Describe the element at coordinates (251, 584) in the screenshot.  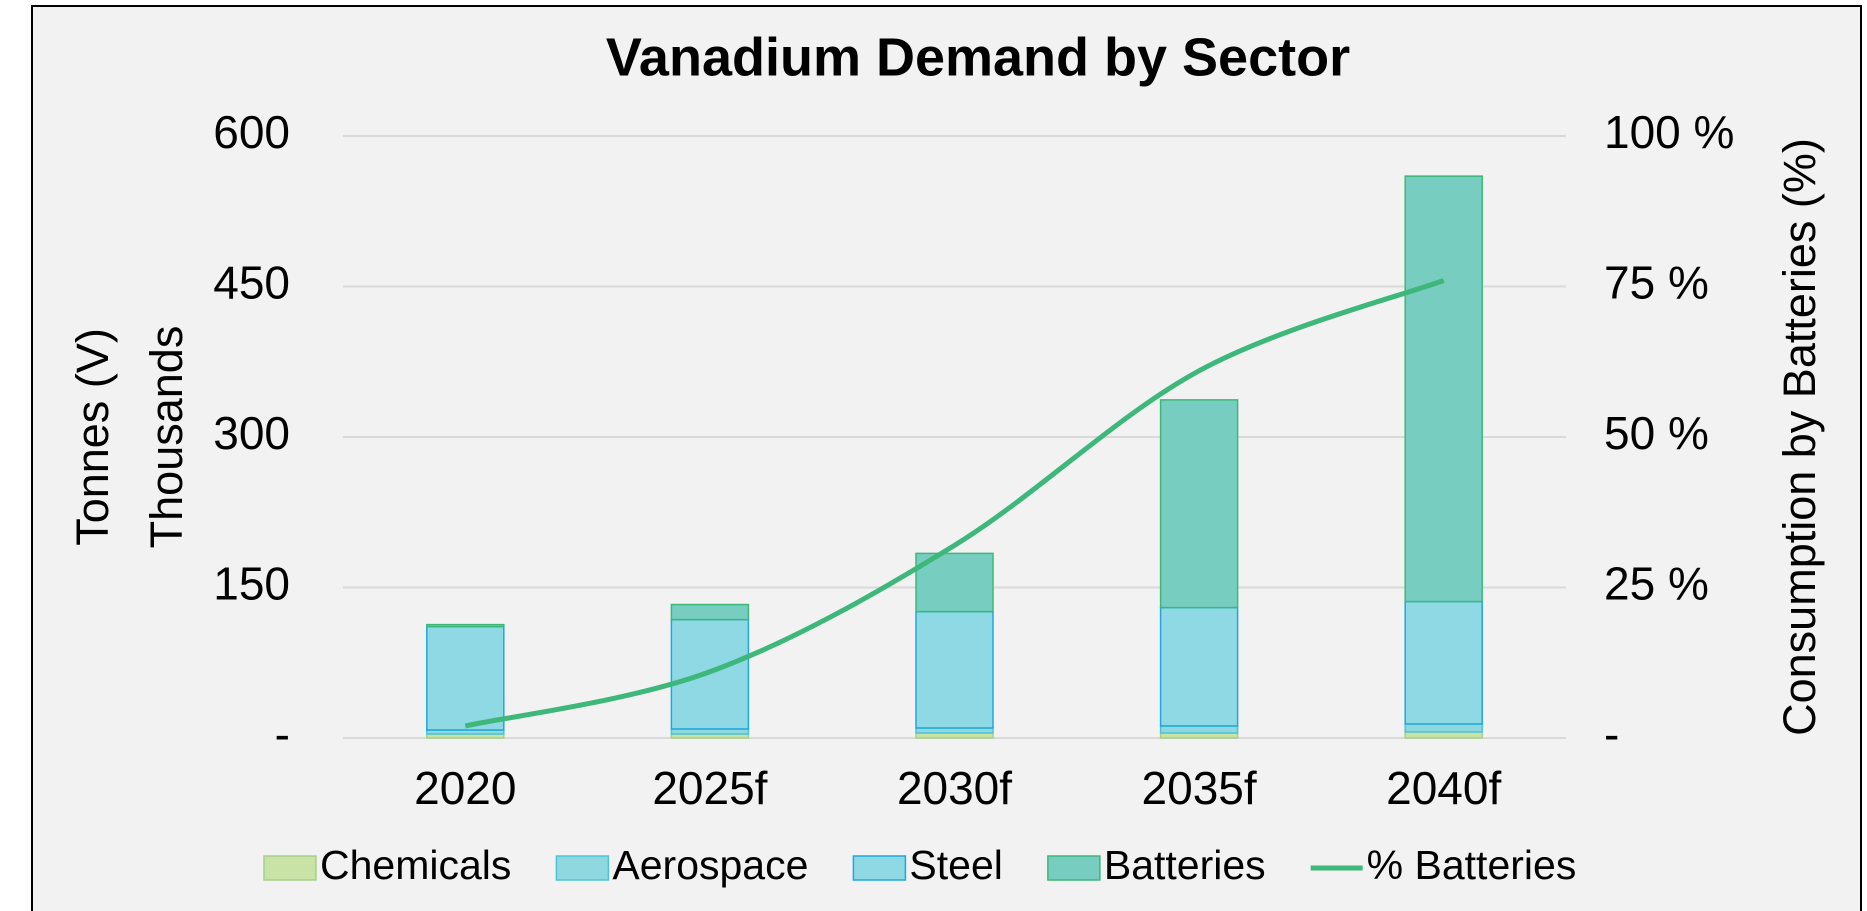
I see `y-tick-label: 150` at that location.